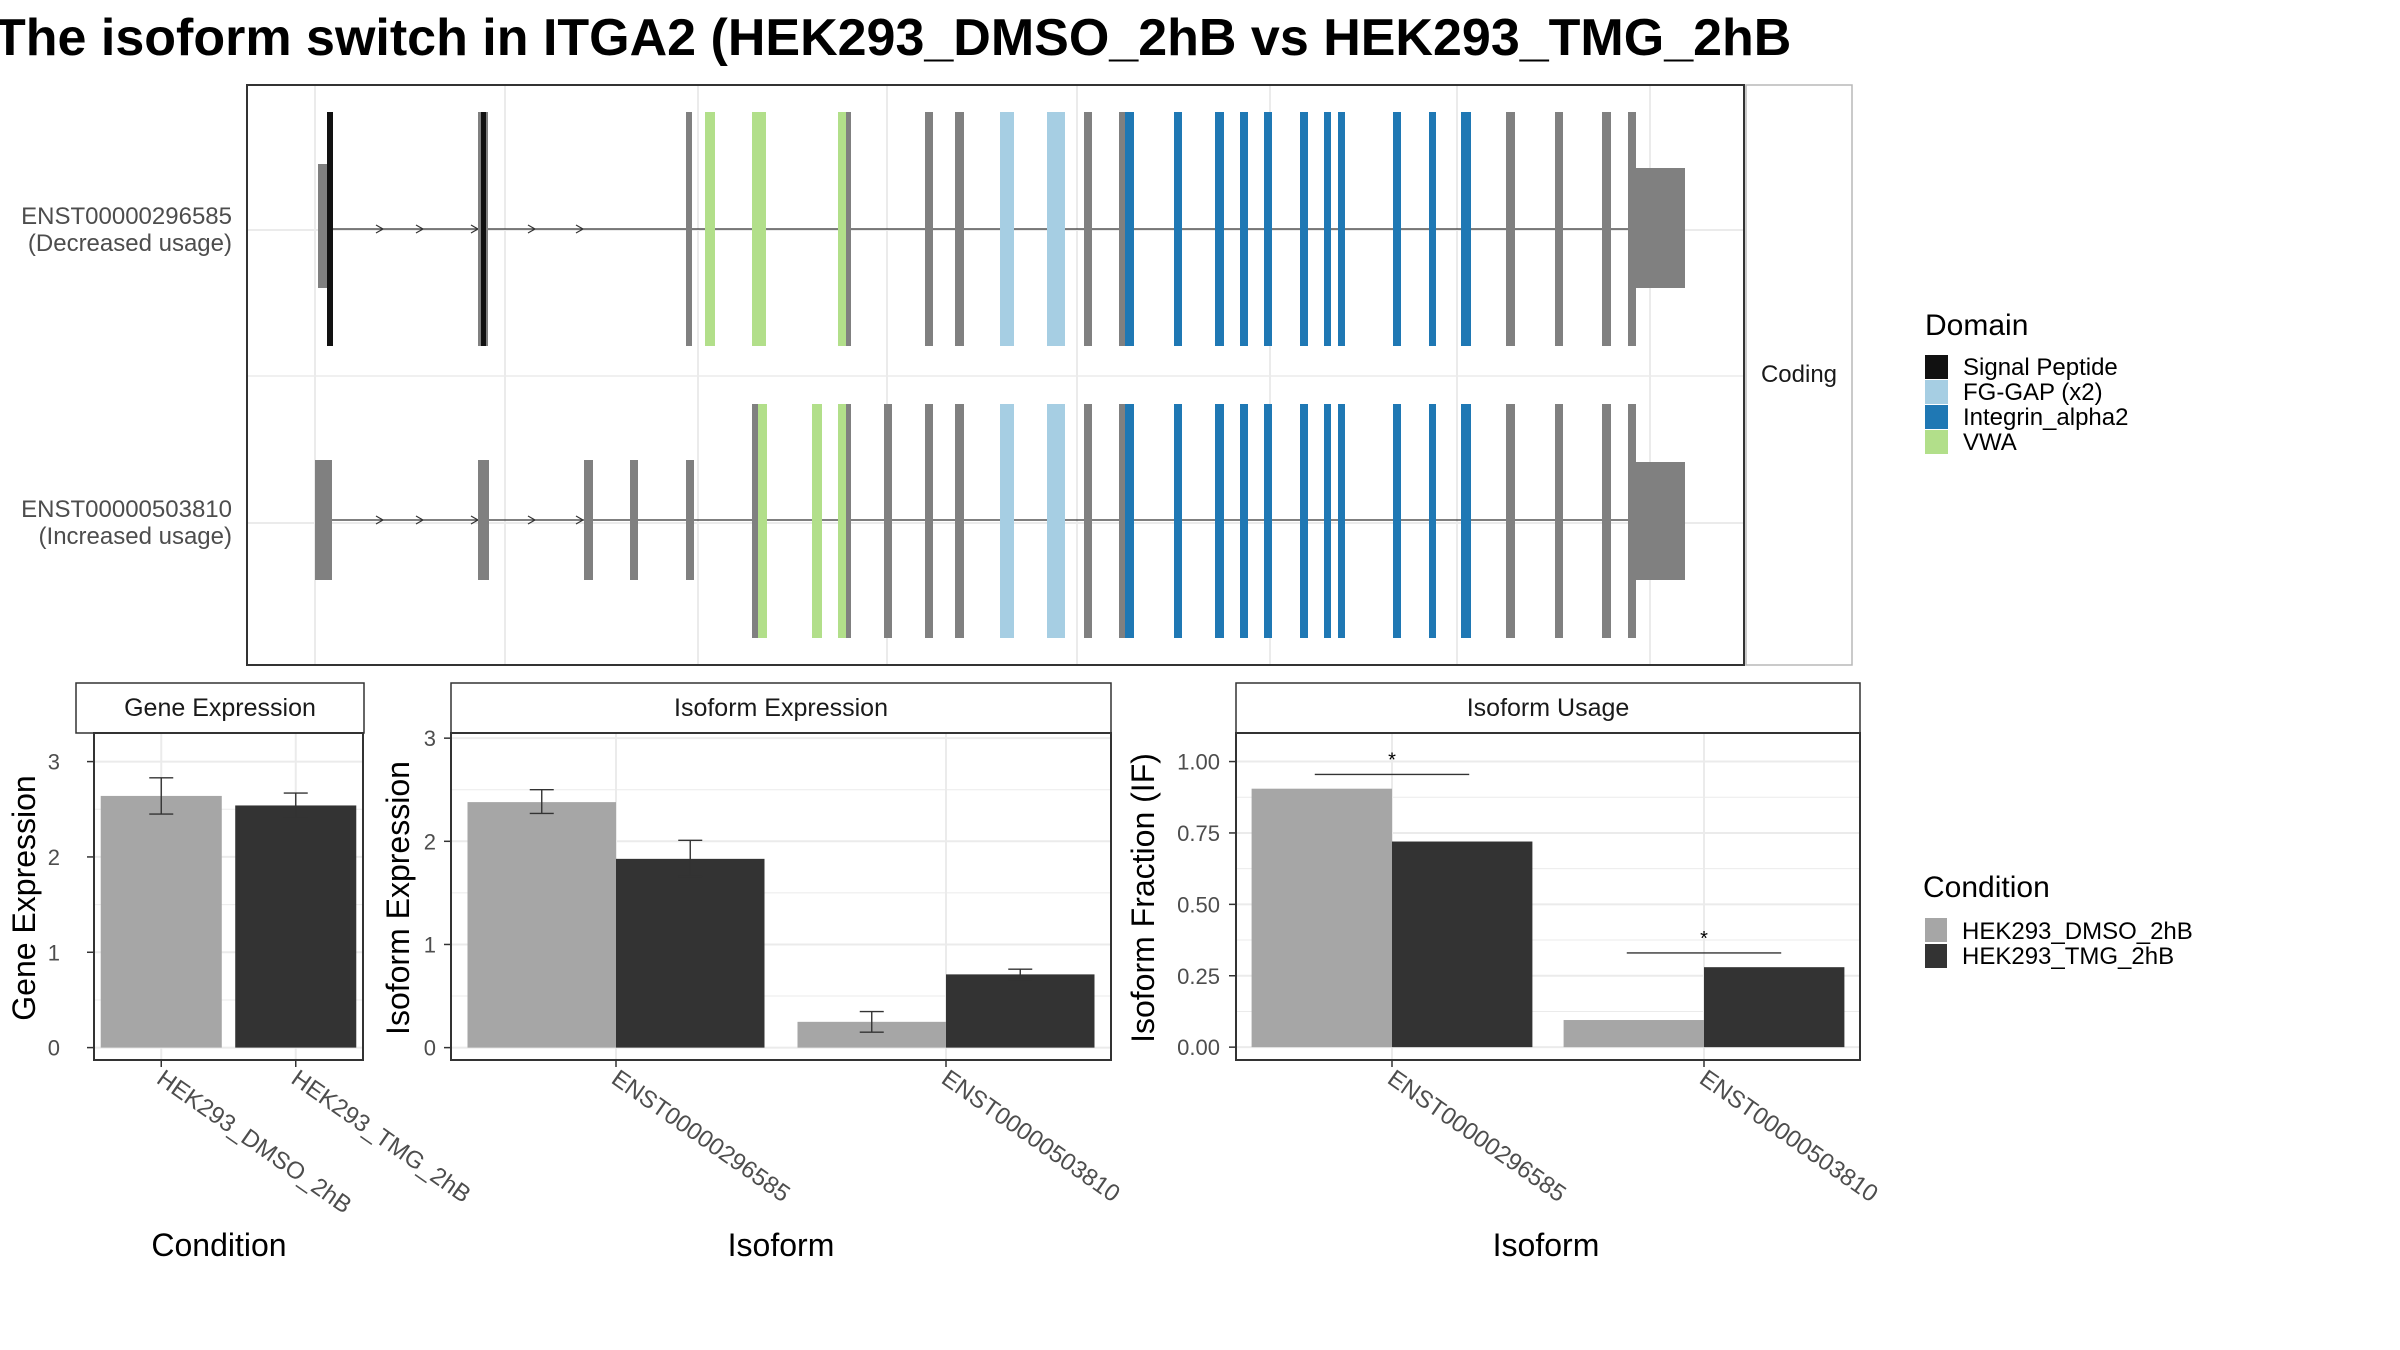 The height and width of the screenshot is (1350, 2400). I want to click on legend-key-integrin-alpha2, so click(1936, 417).